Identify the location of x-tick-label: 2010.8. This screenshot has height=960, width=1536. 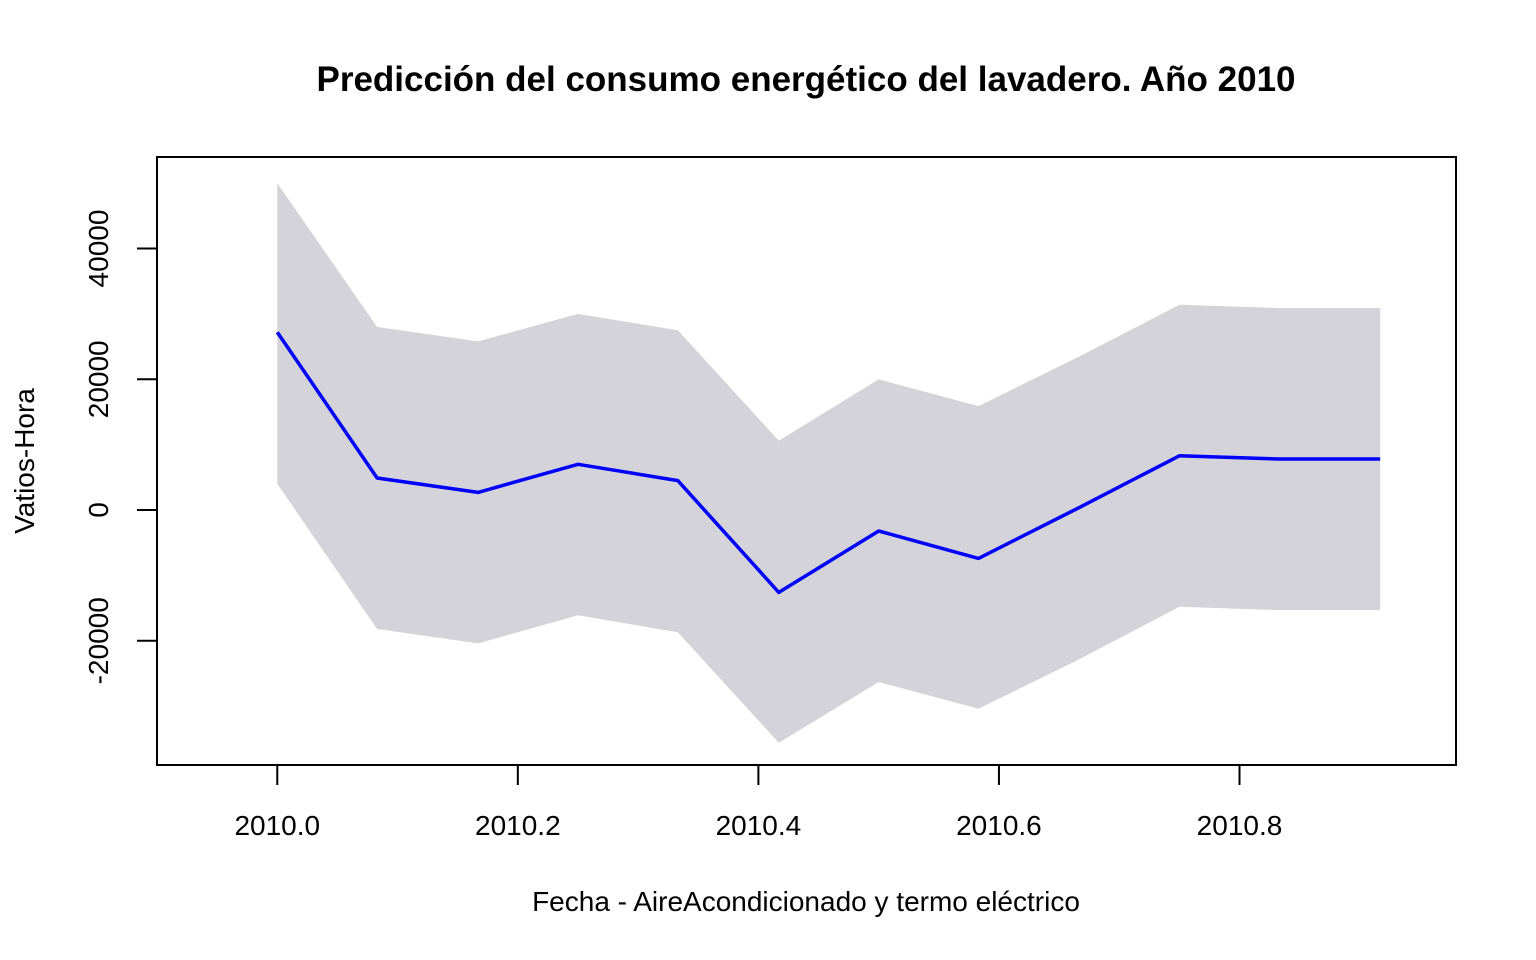
(1240, 825).